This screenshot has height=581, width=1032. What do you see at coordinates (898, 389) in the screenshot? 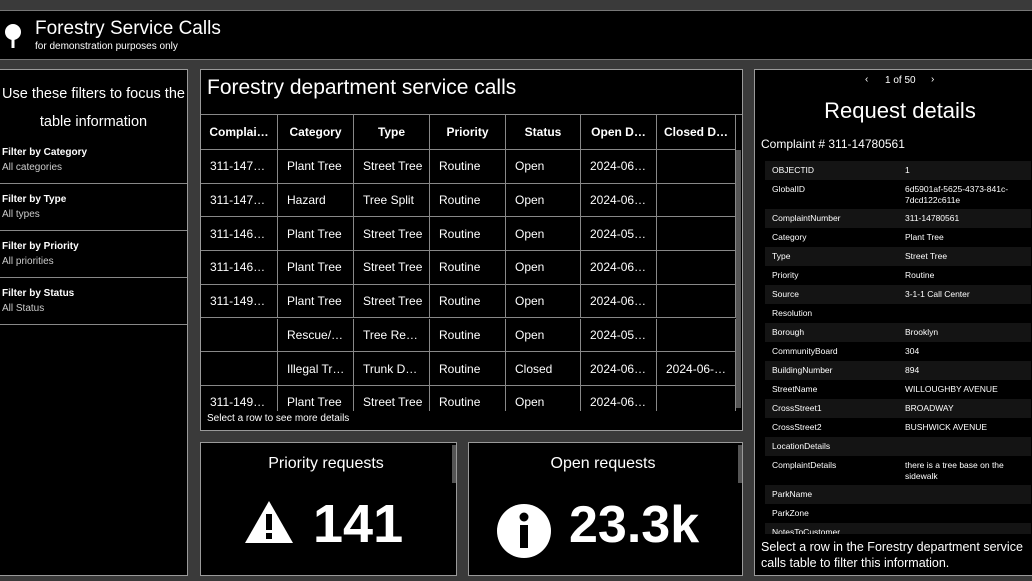
I see `field-row: StreetName WILLOUGHBY AVENUE` at bounding box center [898, 389].